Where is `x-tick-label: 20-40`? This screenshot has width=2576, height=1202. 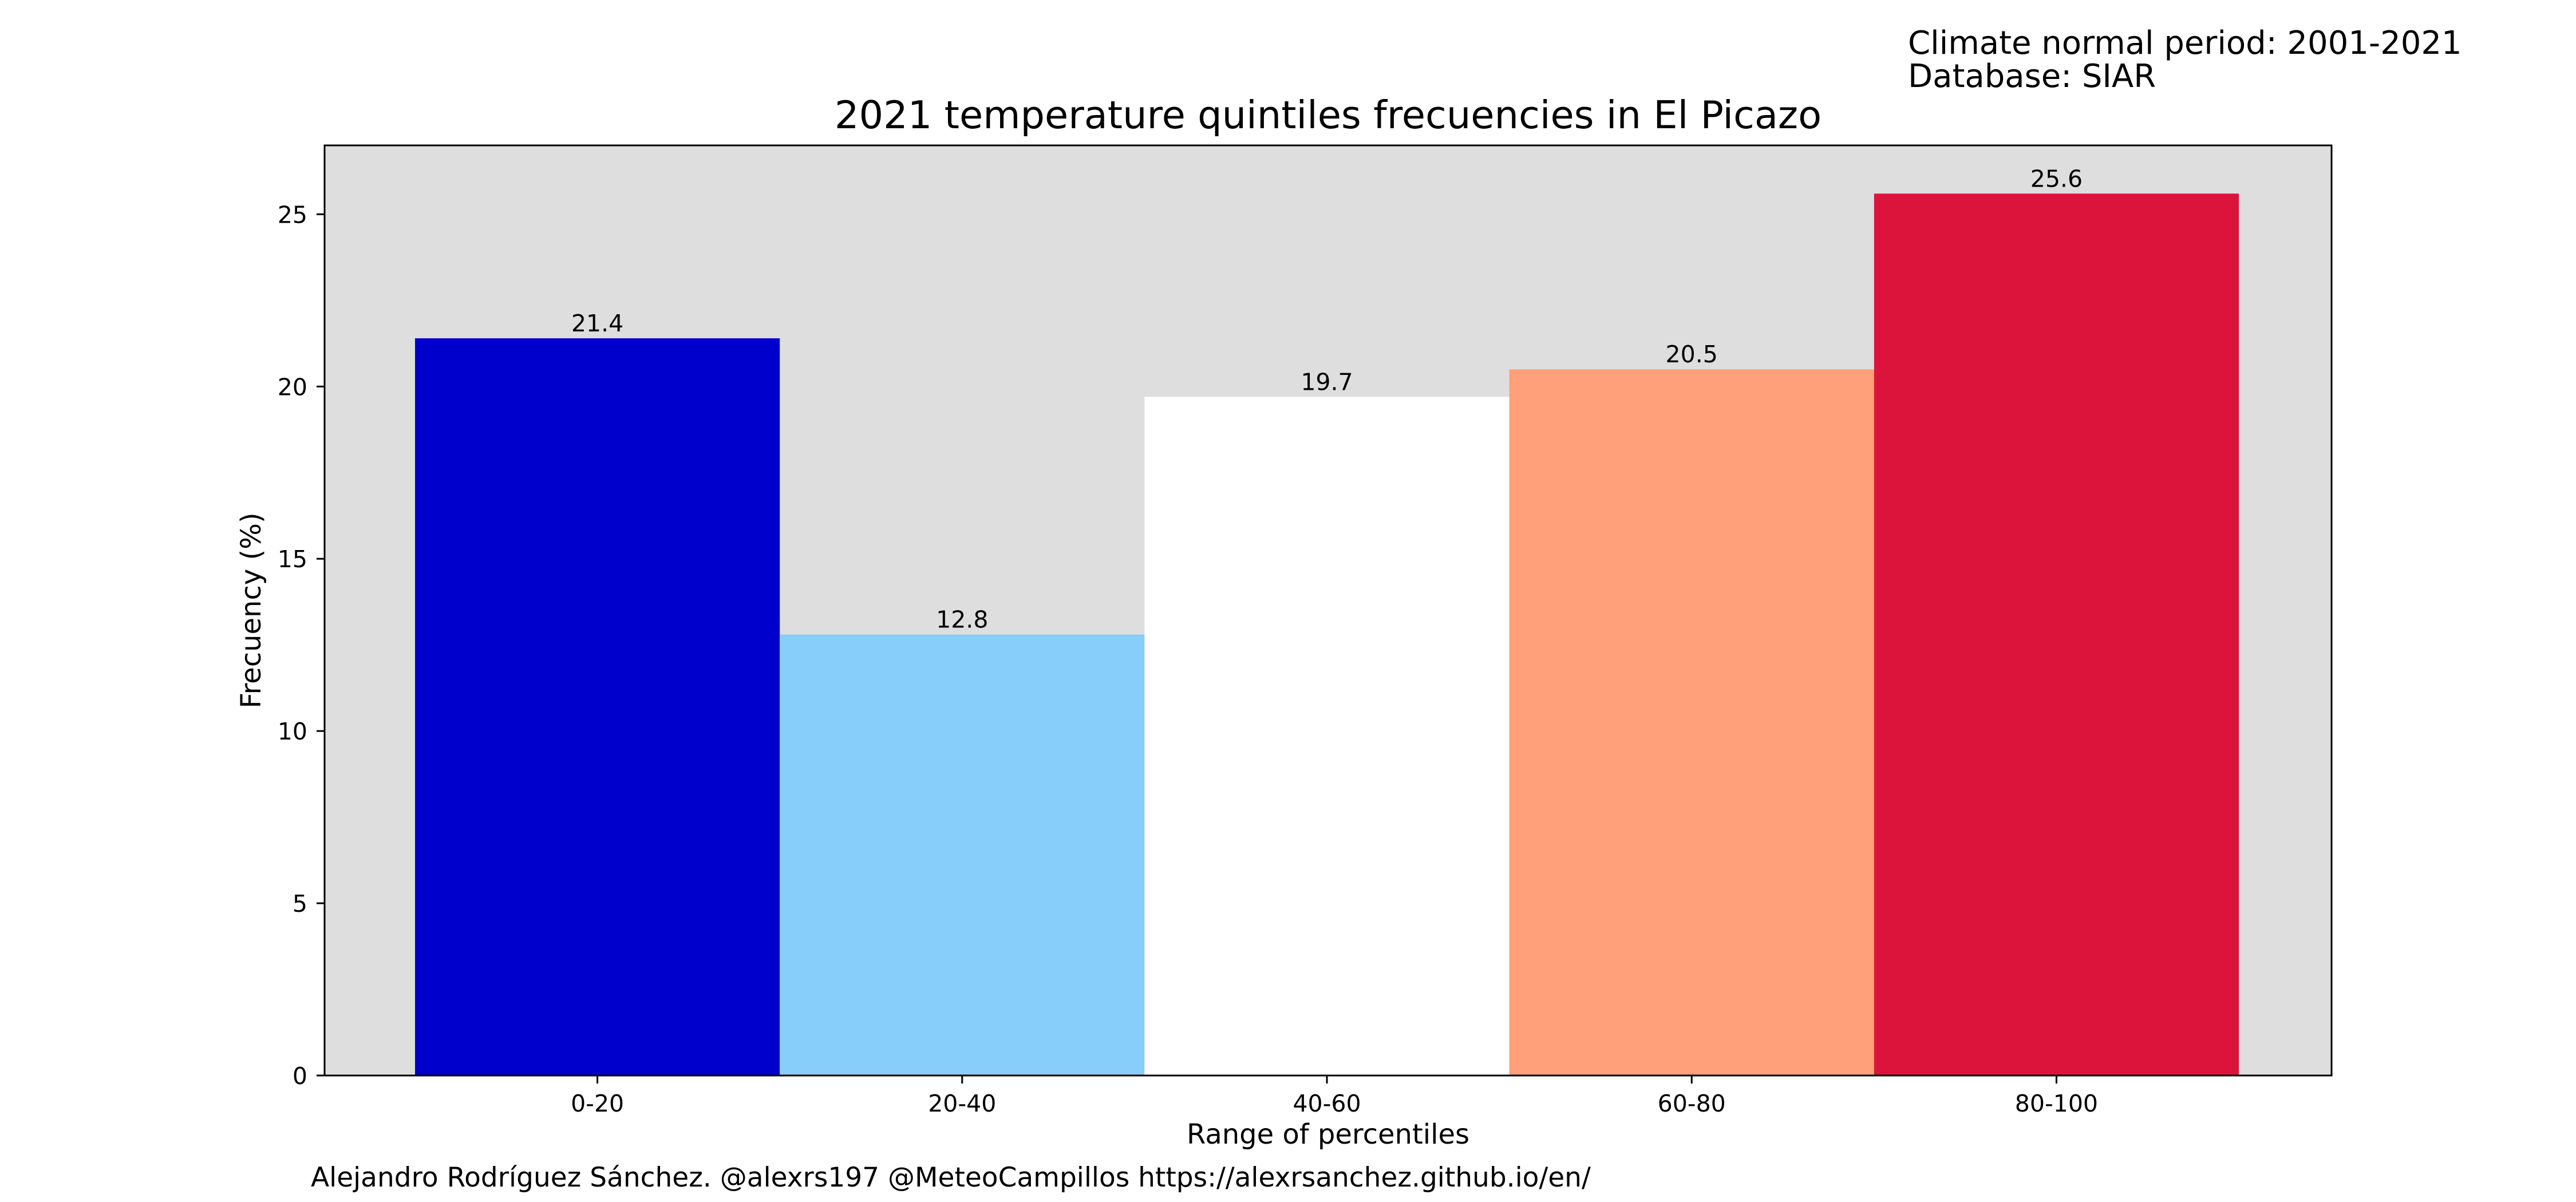 x-tick-label: 20-40 is located at coordinates (962, 1103).